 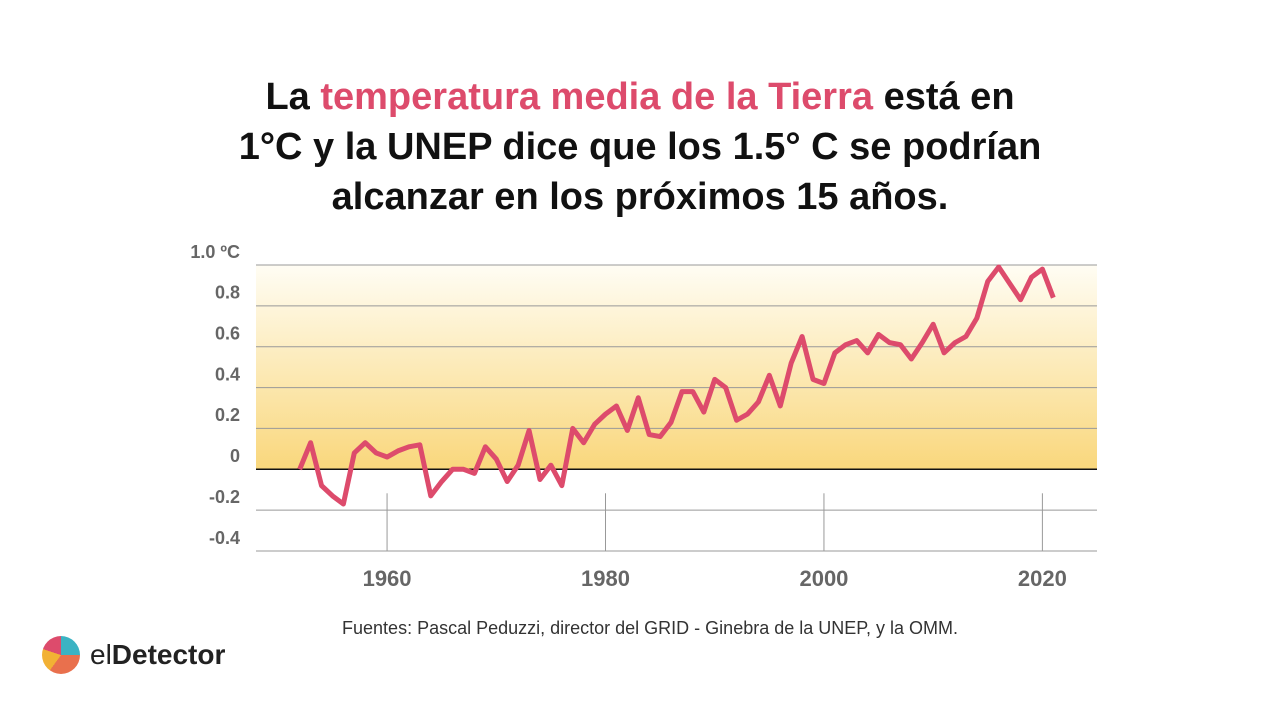 I want to click on y-tick-label: 0.6, so click(x=227, y=333).